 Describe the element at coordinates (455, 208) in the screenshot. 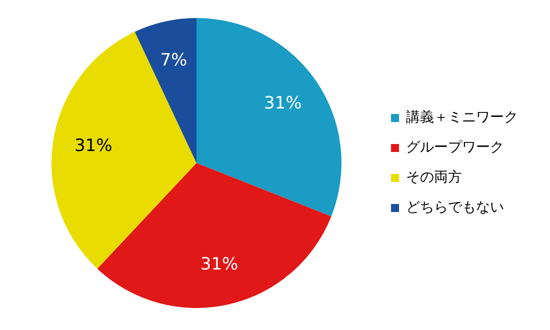

I see `legend-label: どちらでもない` at that location.